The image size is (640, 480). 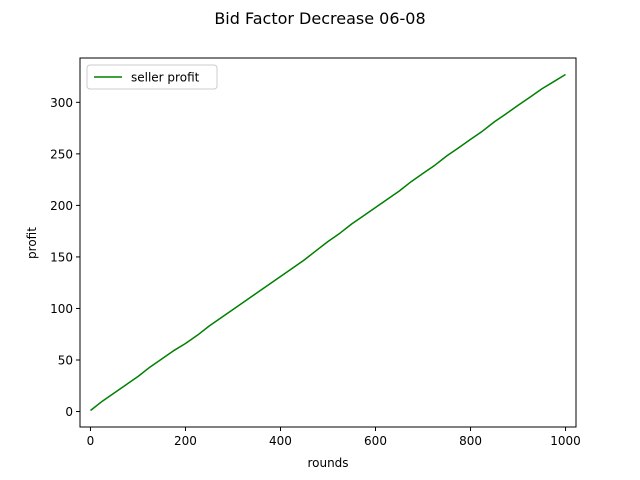 What do you see at coordinates (280, 441) in the screenshot?
I see `x-tick-label: 400` at bounding box center [280, 441].